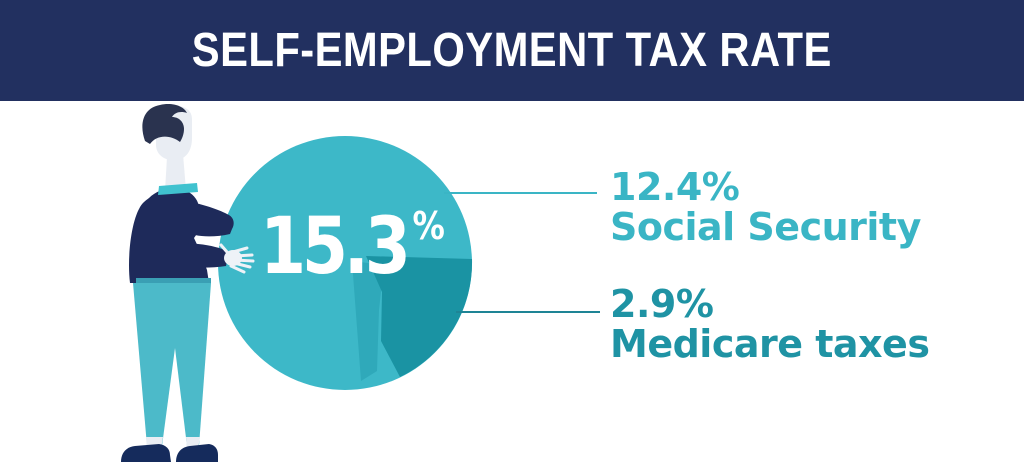  I want to click on callout-medicare-name: Medicare taxes, so click(770, 344).